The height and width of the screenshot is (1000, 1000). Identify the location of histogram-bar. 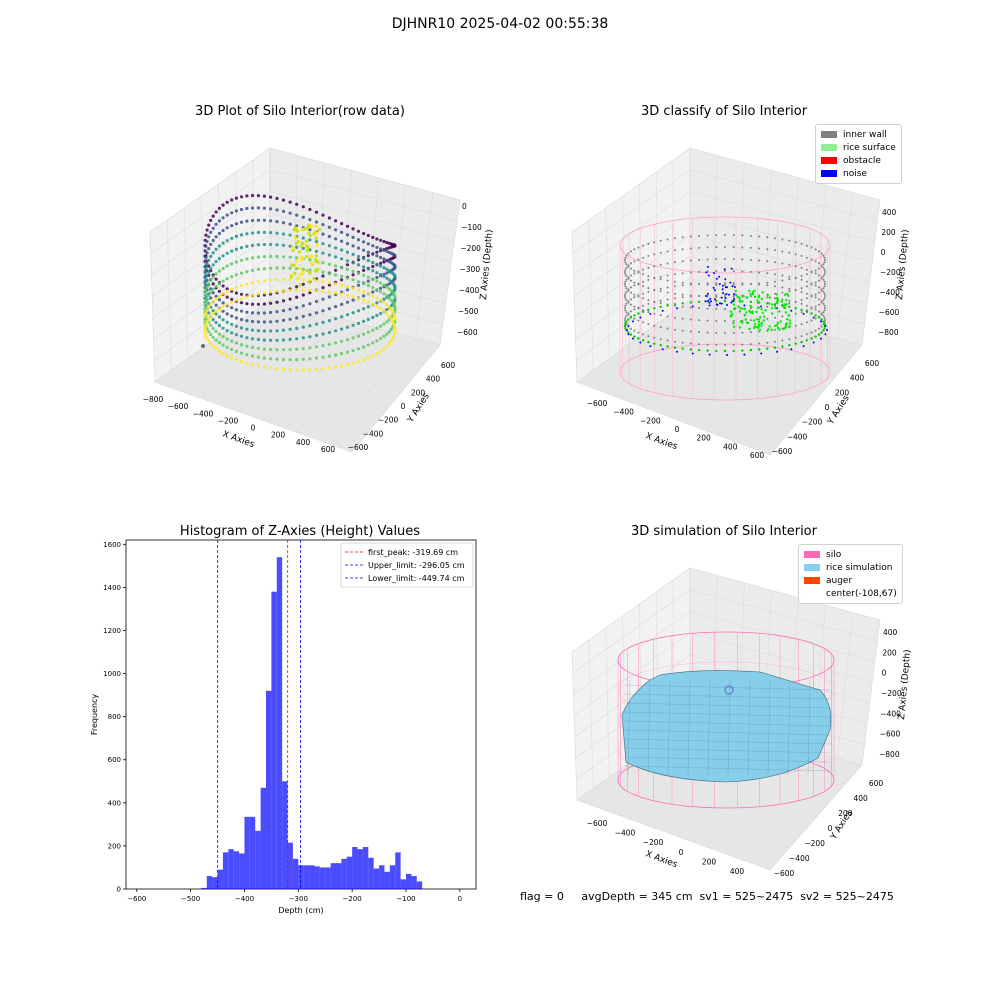
(230, 869).